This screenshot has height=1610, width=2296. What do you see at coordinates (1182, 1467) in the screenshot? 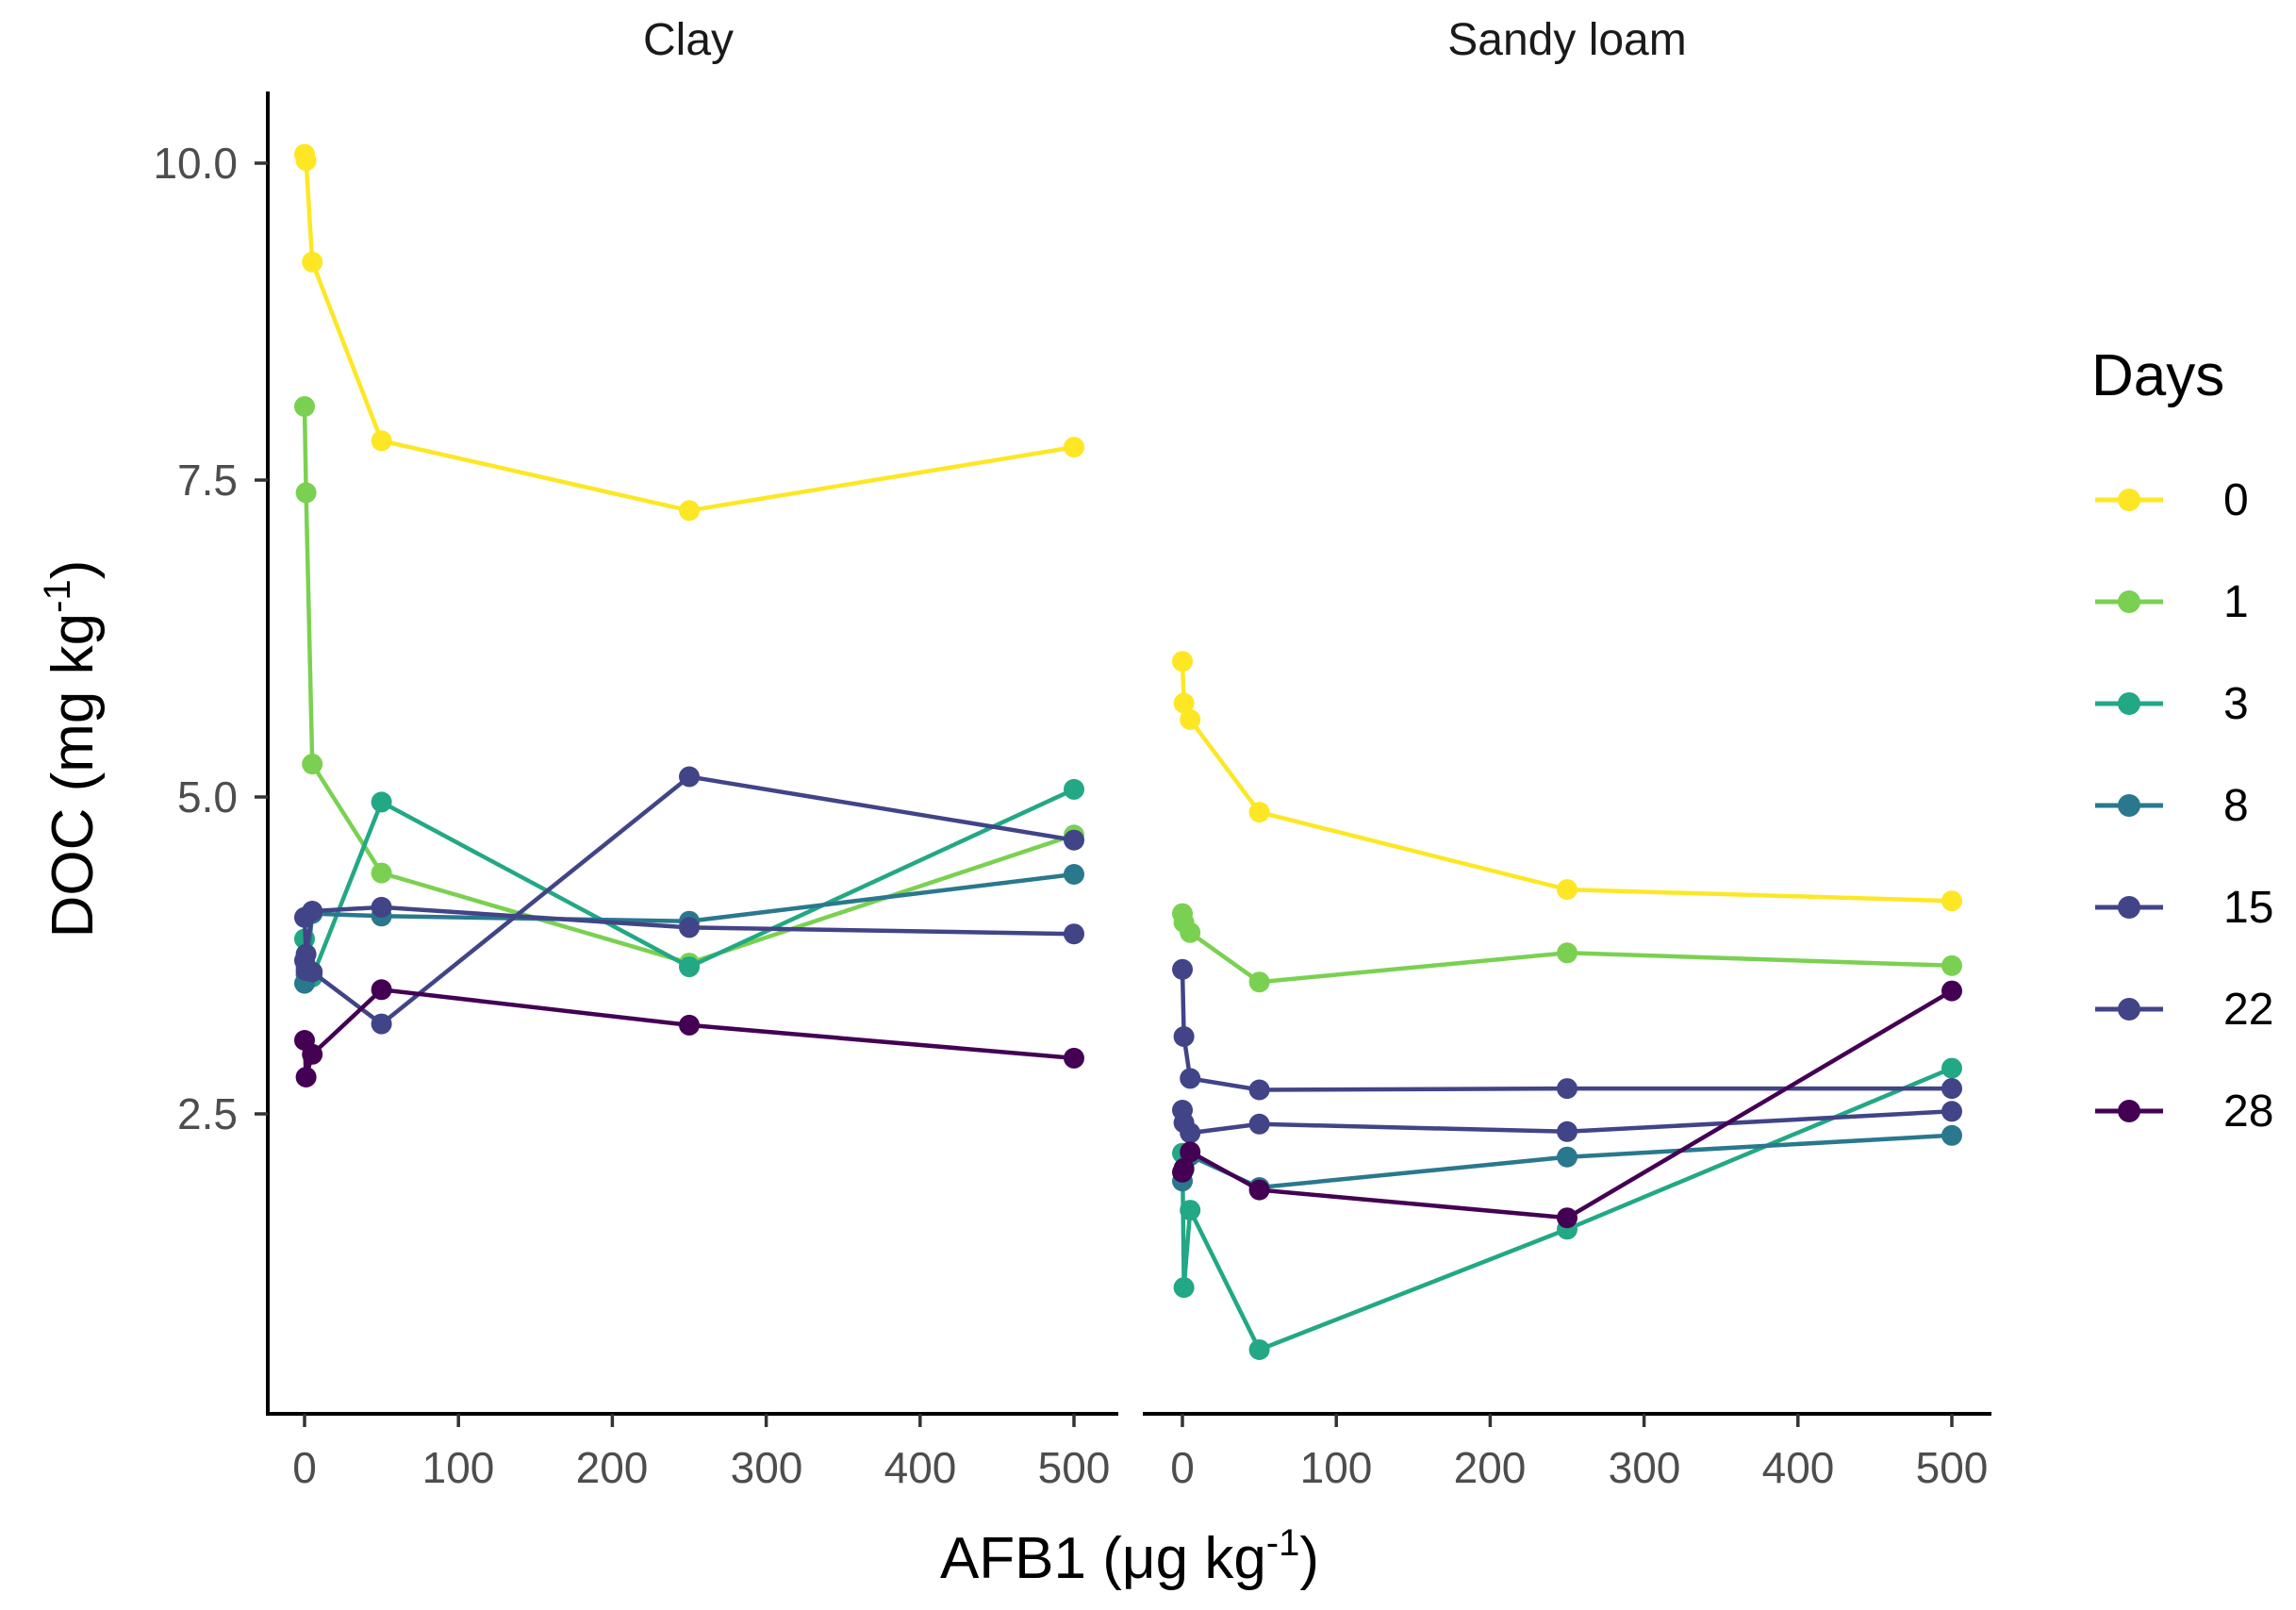
I see `x-tick-label: 0` at bounding box center [1182, 1467].